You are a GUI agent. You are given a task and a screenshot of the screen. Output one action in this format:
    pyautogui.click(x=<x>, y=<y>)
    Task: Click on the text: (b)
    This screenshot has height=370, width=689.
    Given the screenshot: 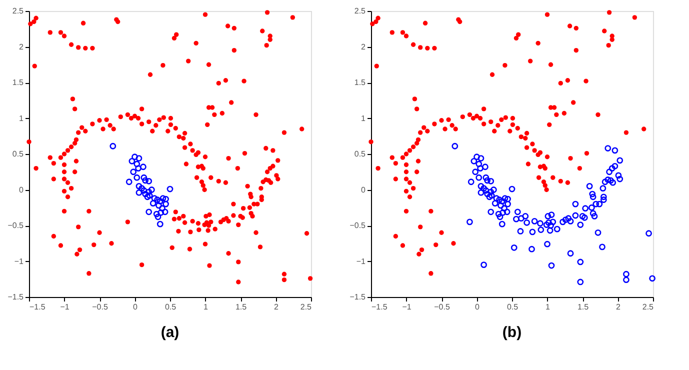 What is the action you would take?
    pyautogui.click(x=512, y=332)
    